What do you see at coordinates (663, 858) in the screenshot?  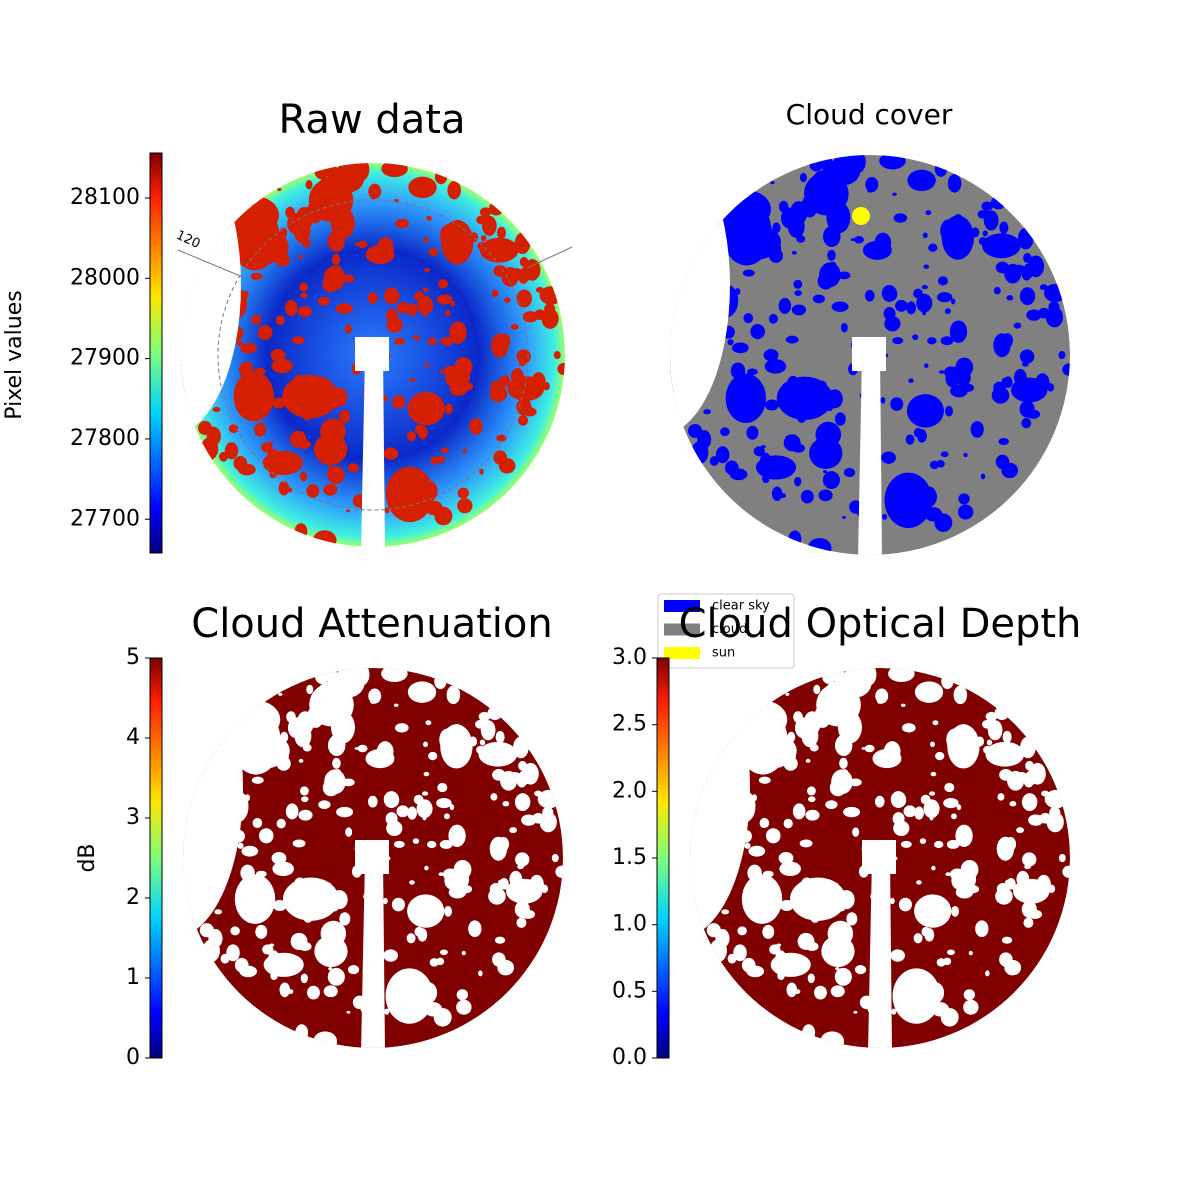 I see `colorbar` at bounding box center [663, 858].